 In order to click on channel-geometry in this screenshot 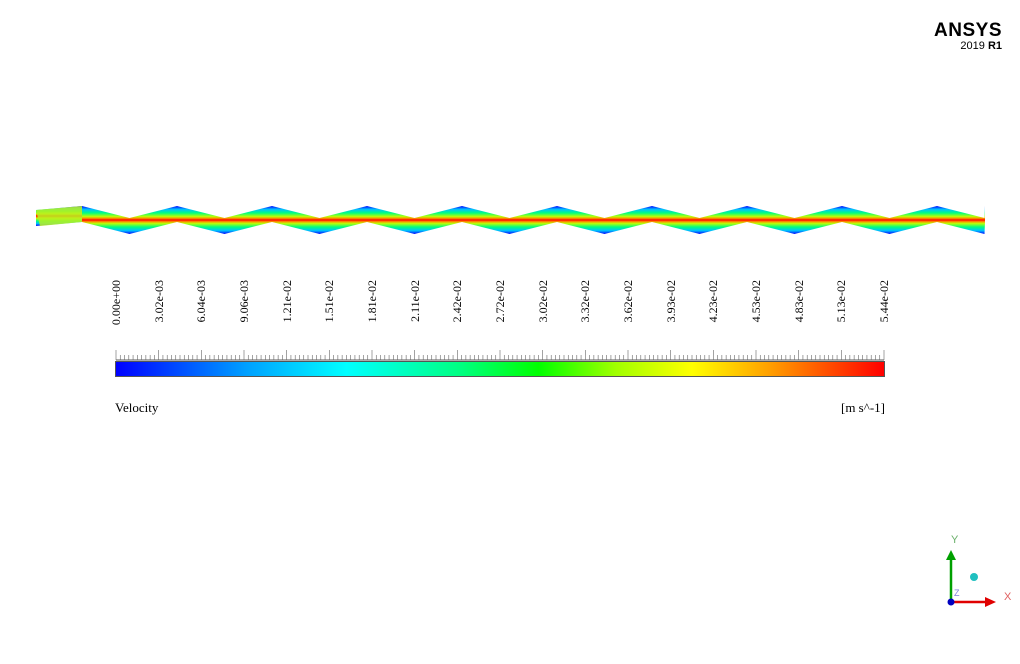, I will do `click(510, 220)`.